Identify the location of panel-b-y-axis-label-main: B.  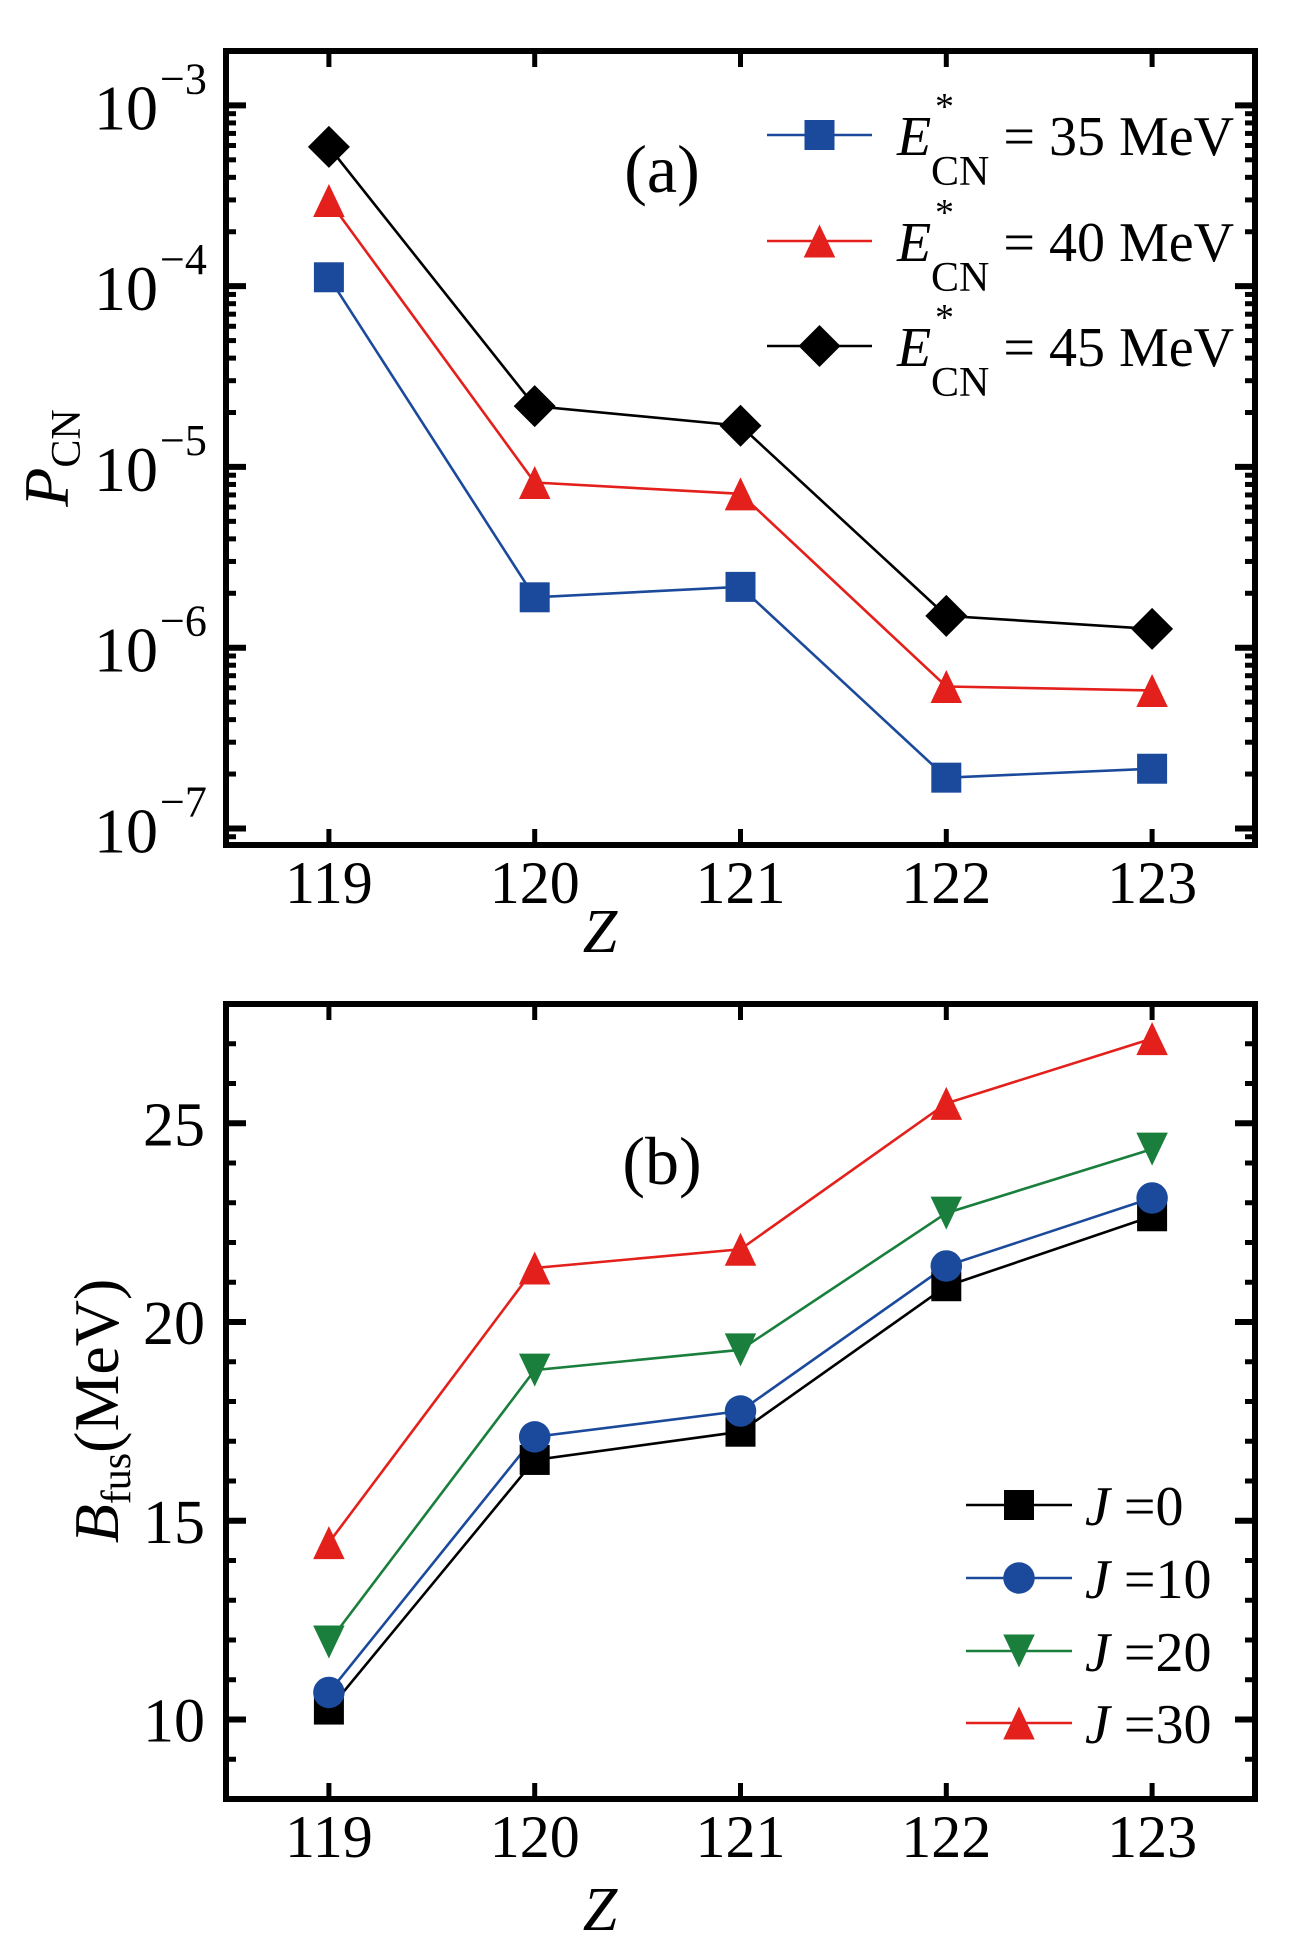
(96, 1523).